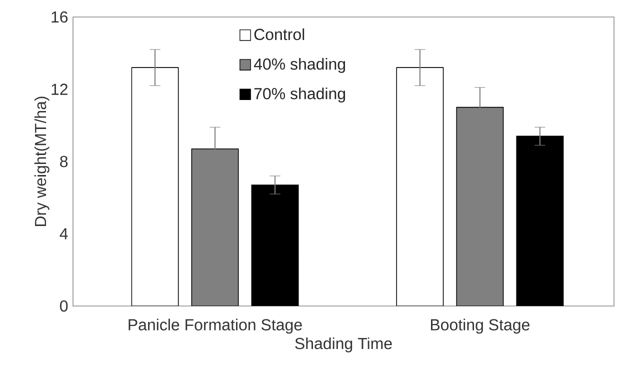  What do you see at coordinates (279, 34) in the screenshot?
I see `legend-label: Control` at bounding box center [279, 34].